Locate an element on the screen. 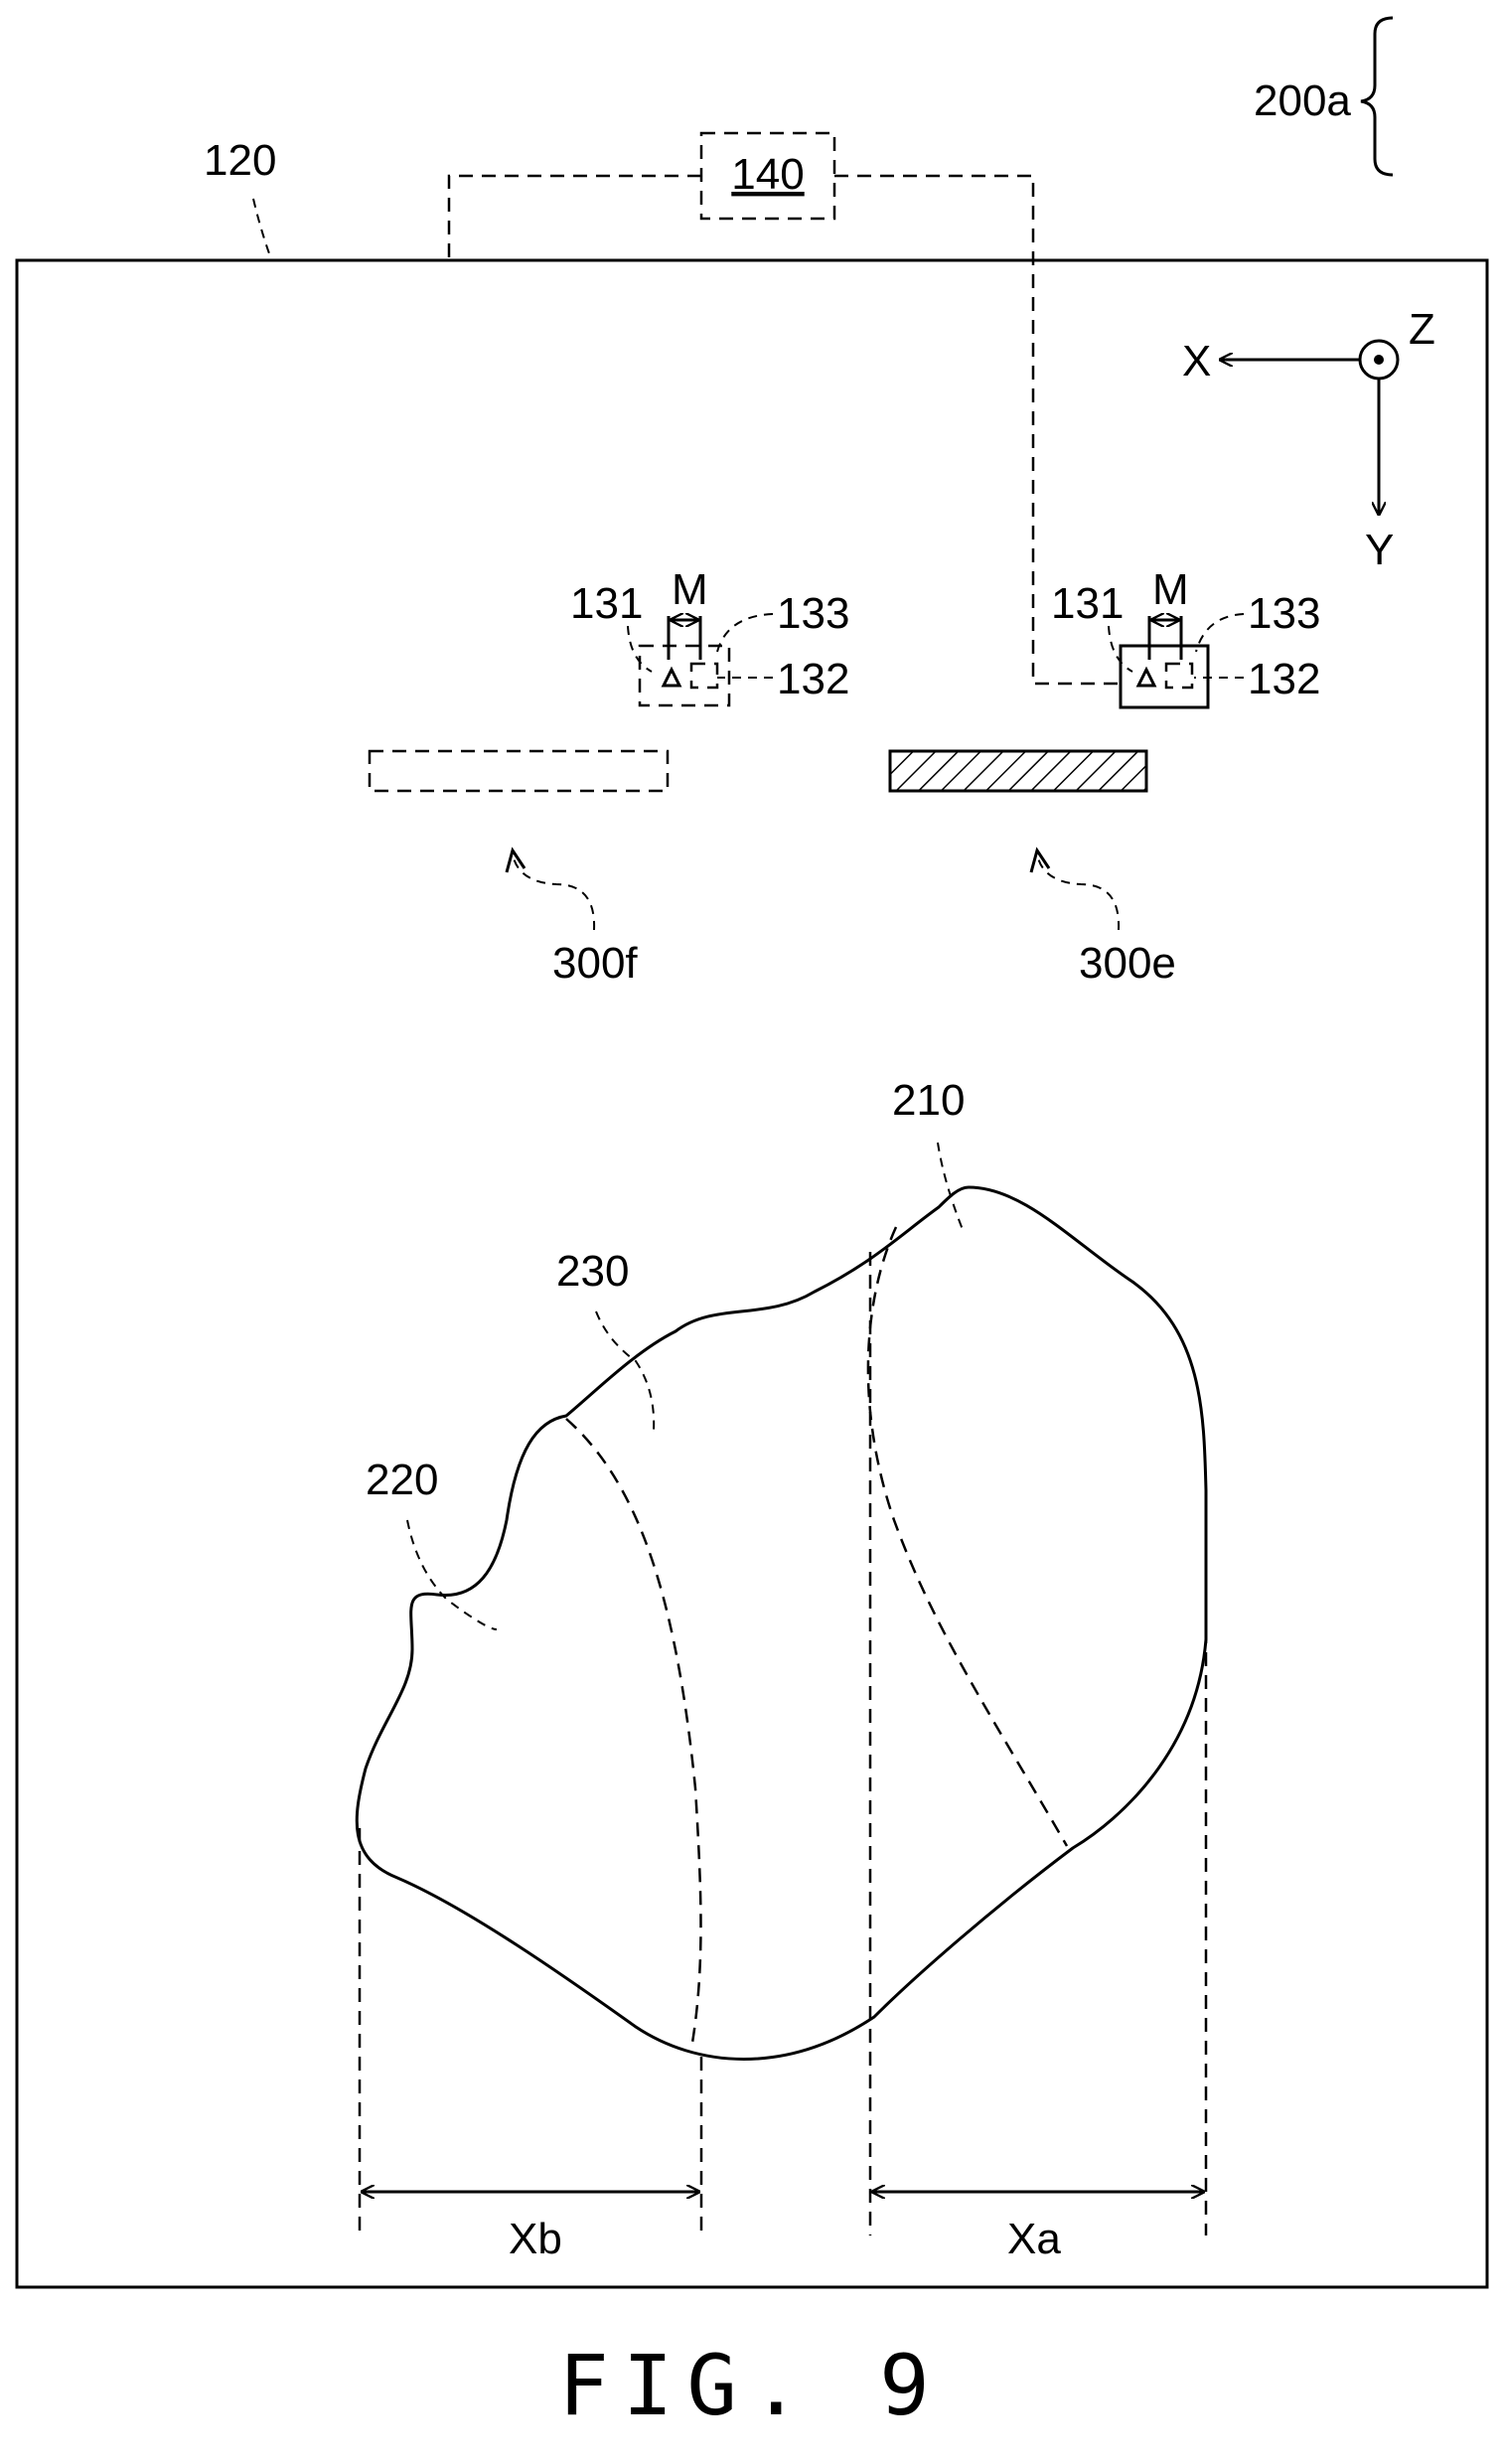  panel-leader is located at coordinates (261, 228).